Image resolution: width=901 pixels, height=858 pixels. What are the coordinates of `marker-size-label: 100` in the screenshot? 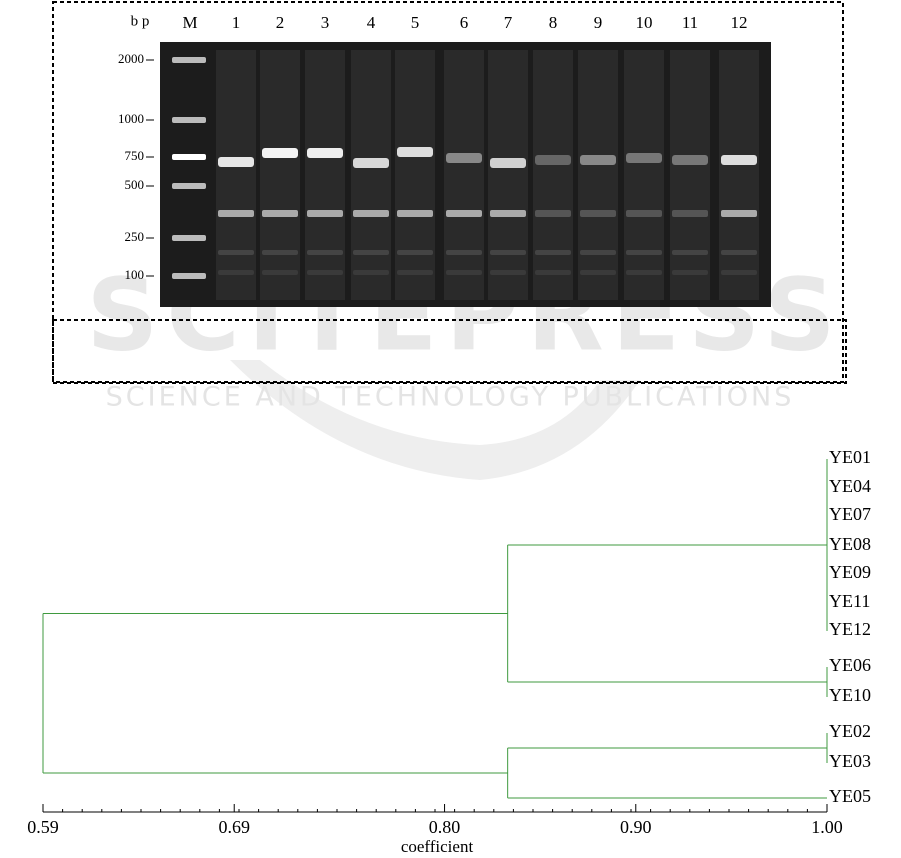 It's located at (135, 274).